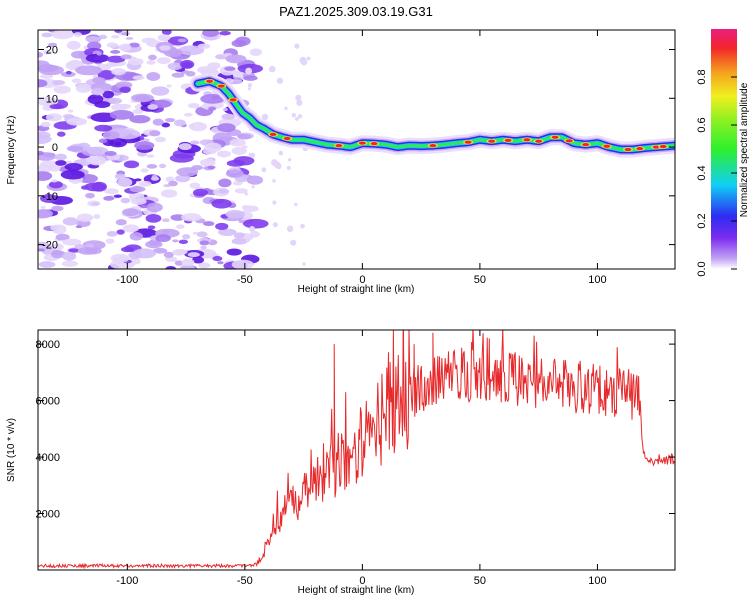  What do you see at coordinates (127, 581) in the screenshot?
I see `snr-xtick-label: -100` at bounding box center [127, 581].